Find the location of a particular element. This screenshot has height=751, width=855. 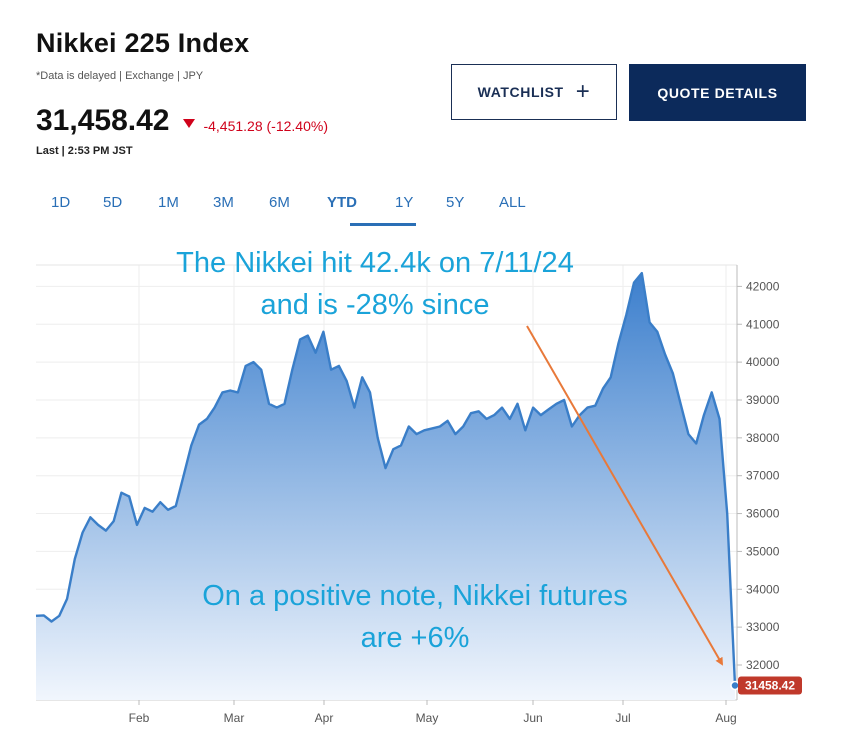

price-change: -4,451.28 (-12.40%) is located at coordinates (255, 126).